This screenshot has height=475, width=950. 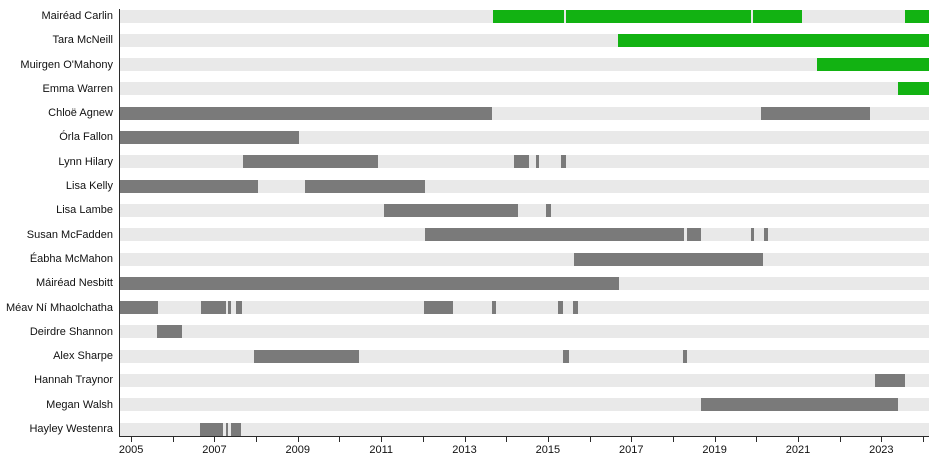 I want to click on member-label: Deirdre Shannon, so click(x=71, y=331).